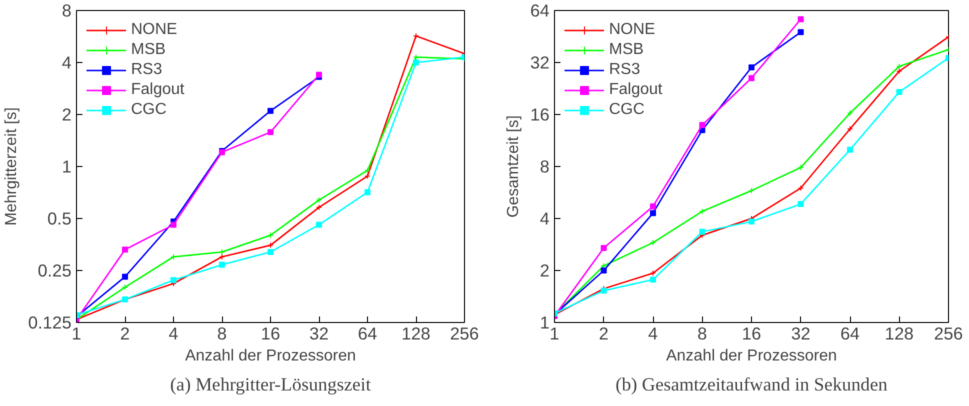  I want to click on text: (a) Mehrgitter-Lösungszeit, so click(271, 385).